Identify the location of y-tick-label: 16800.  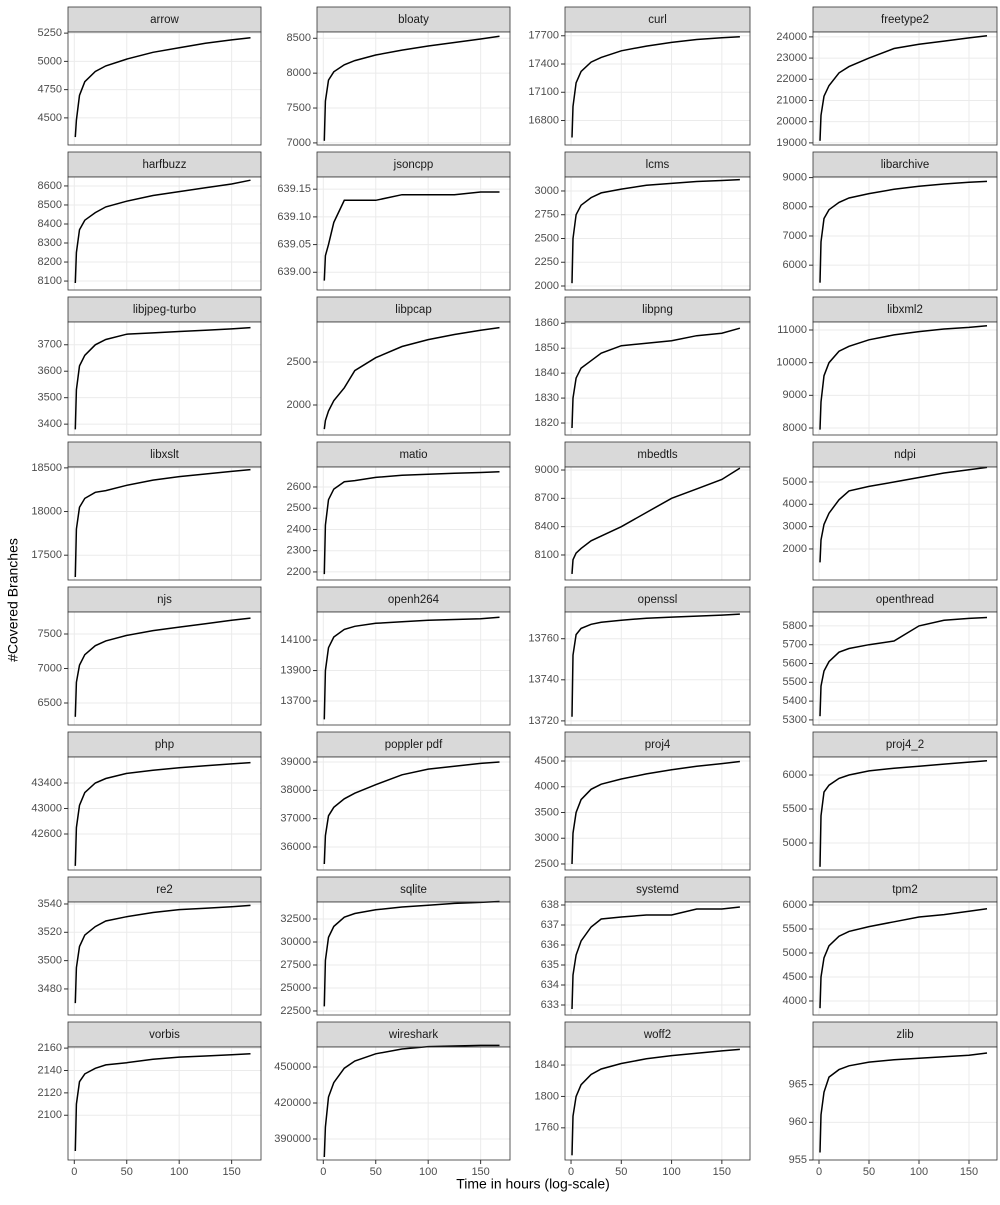
(543, 120).